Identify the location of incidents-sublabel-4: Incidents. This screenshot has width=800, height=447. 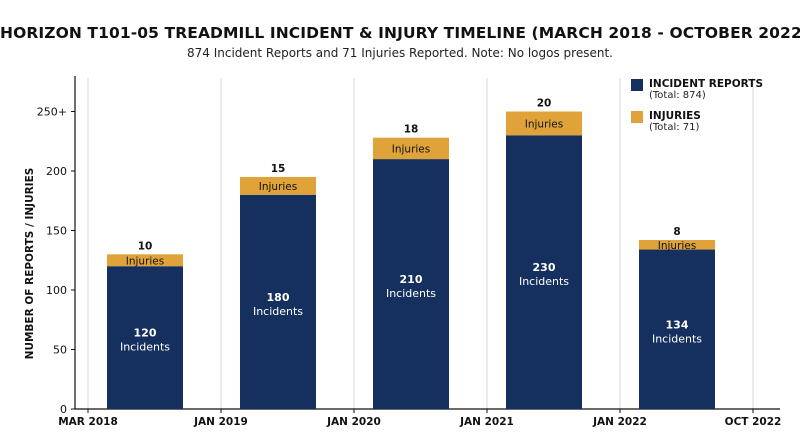
(677, 338).